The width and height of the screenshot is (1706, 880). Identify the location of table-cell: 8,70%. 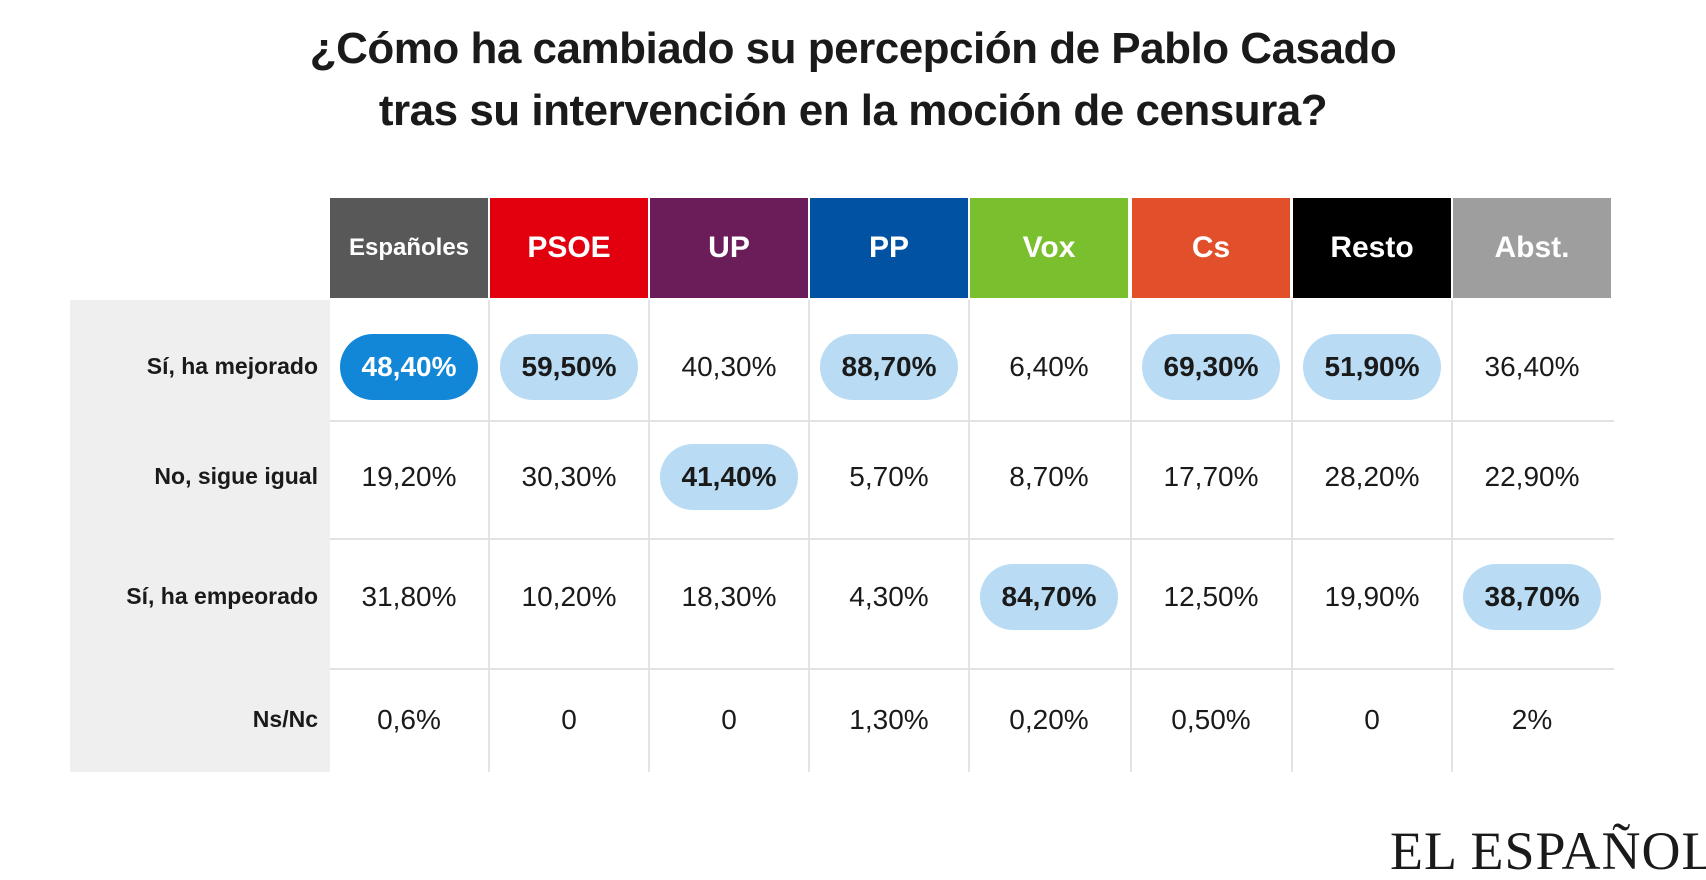
(1049, 476).